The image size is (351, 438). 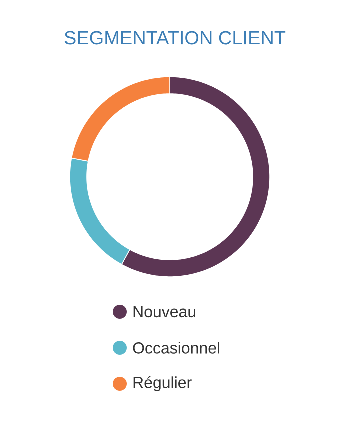 I want to click on legend-label: Occasionnel, so click(x=176, y=348).